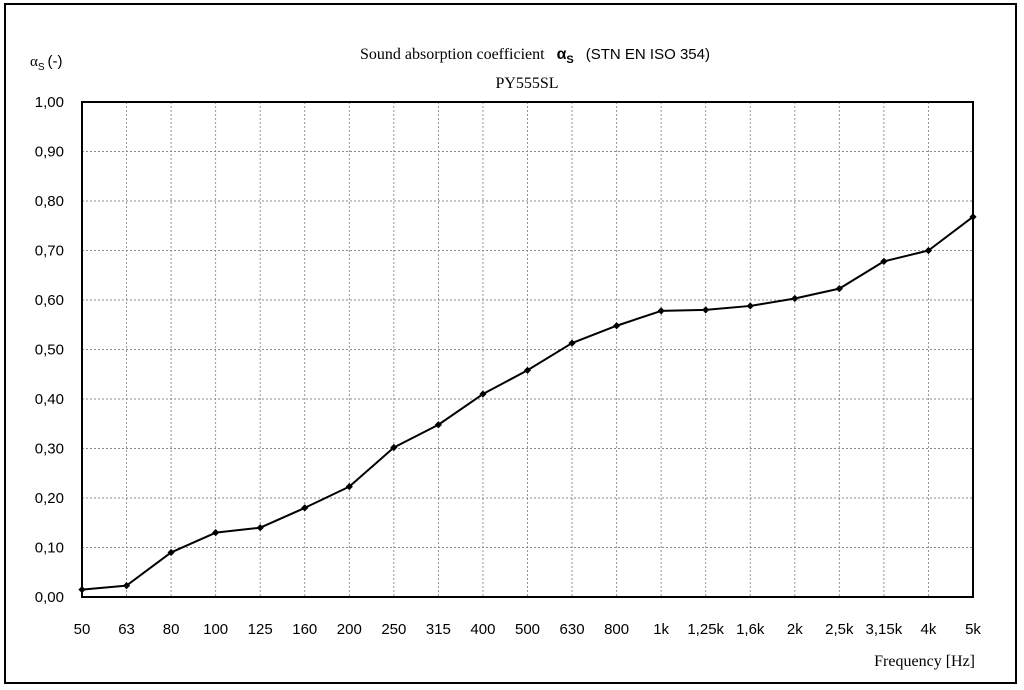  What do you see at coordinates (661, 629) in the screenshot?
I see `x-tick-label: 1k` at bounding box center [661, 629].